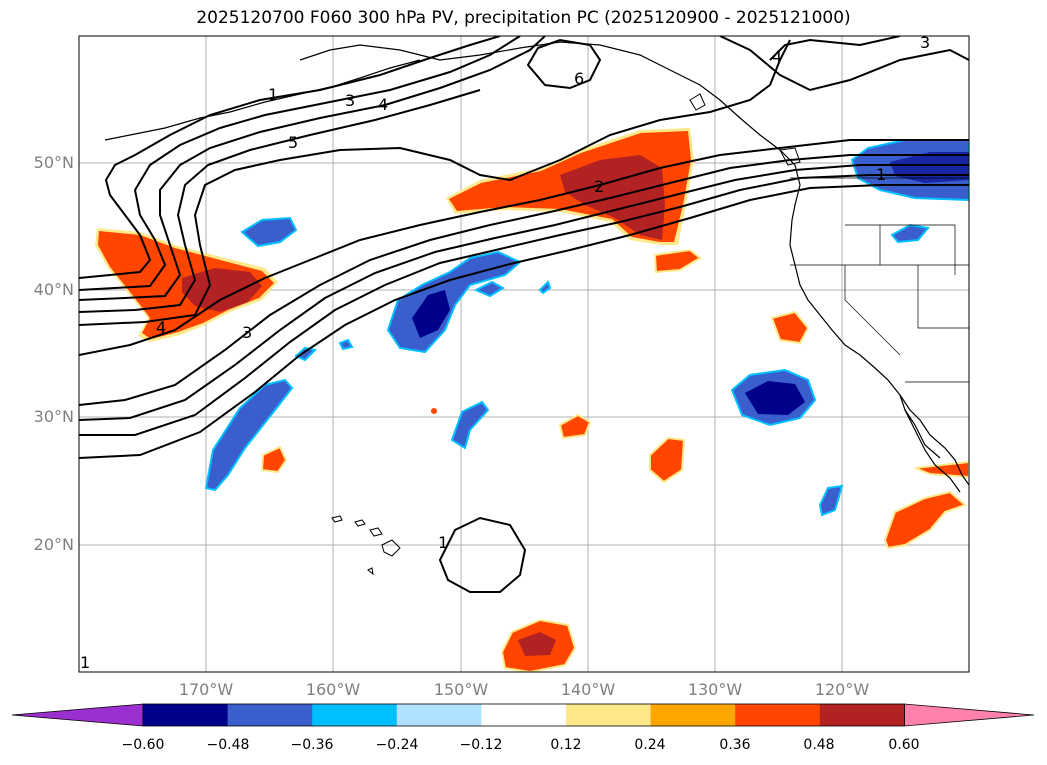 This screenshot has width=1047, height=765. What do you see at coordinates (588, 689) in the screenshot?
I see `lon-label-140w: 140°W` at bounding box center [588, 689].